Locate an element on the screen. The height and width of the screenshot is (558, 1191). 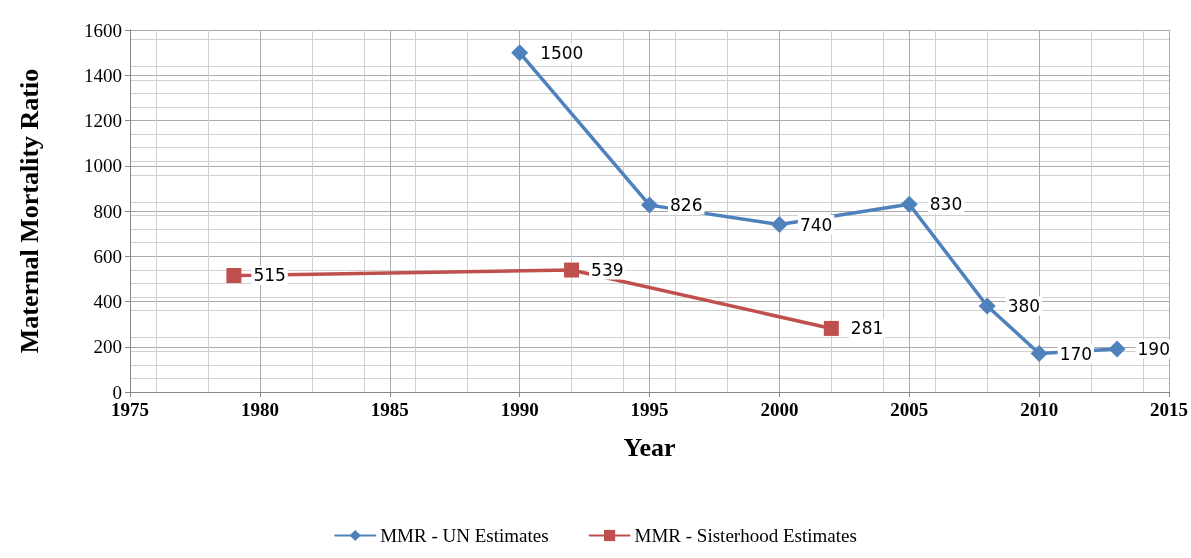
x-tick-label: 1980 is located at coordinates (259, 409).